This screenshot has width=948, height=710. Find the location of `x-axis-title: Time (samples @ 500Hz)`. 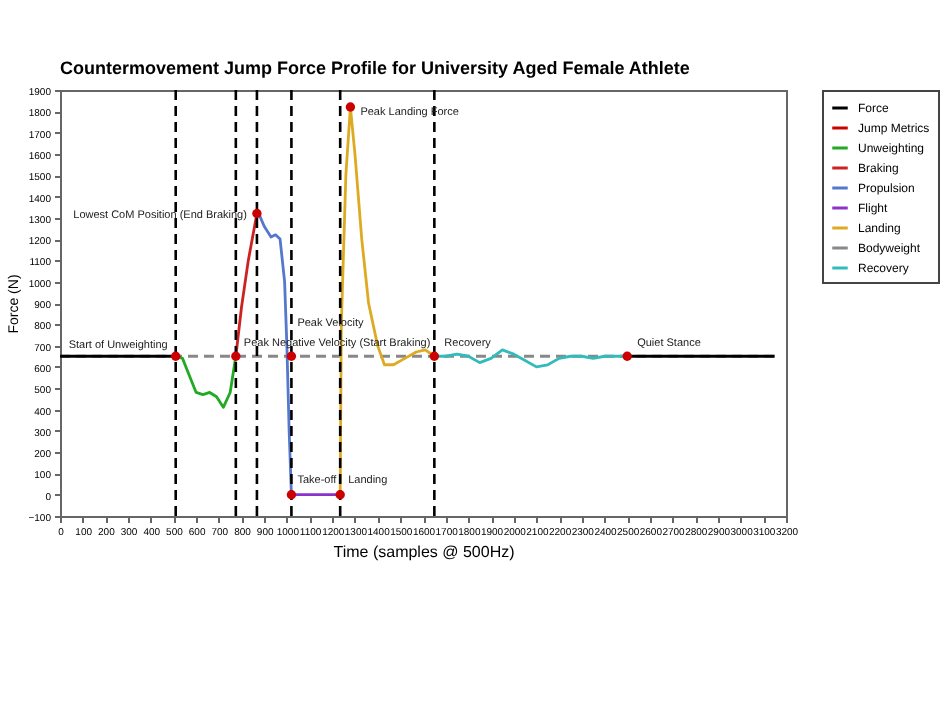

x-axis-title: Time (samples @ 500Hz) is located at coordinates (424, 552).